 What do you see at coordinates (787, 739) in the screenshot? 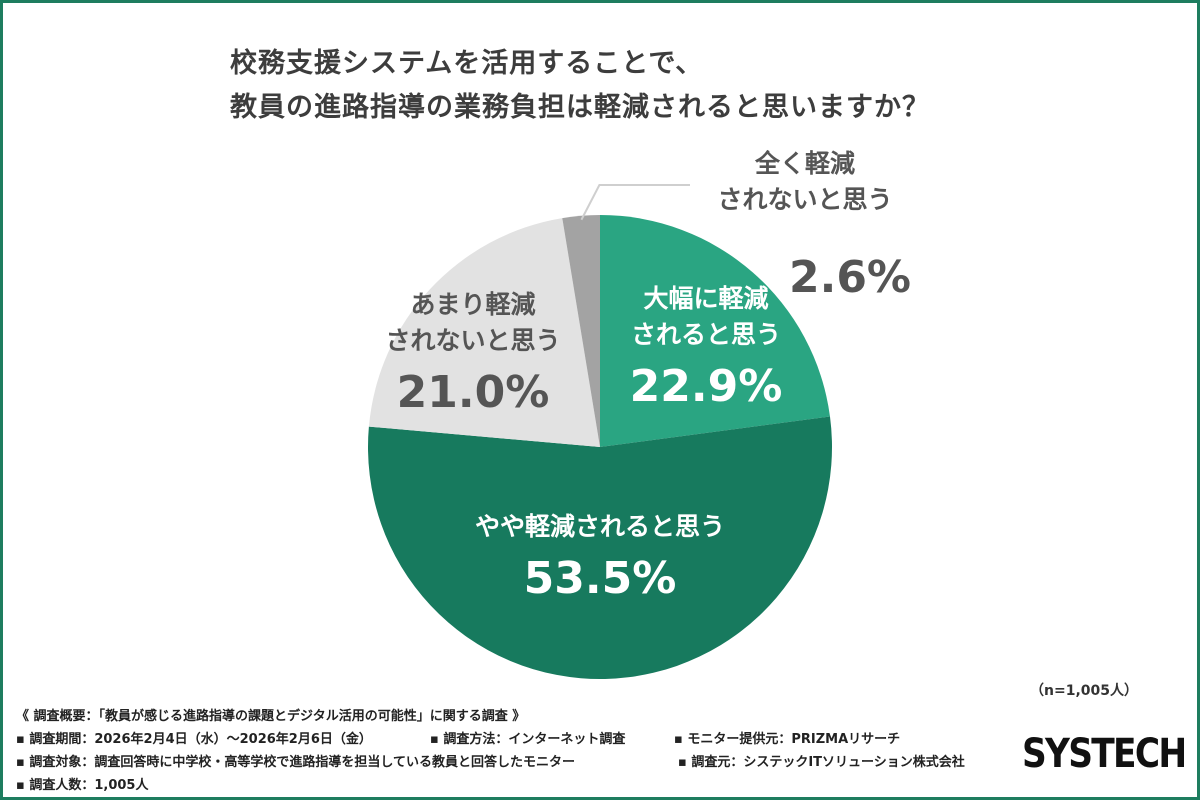
I see `survey-monitor: ▪ モニター提供元：PRIZMAリサーチ` at bounding box center [787, 739].